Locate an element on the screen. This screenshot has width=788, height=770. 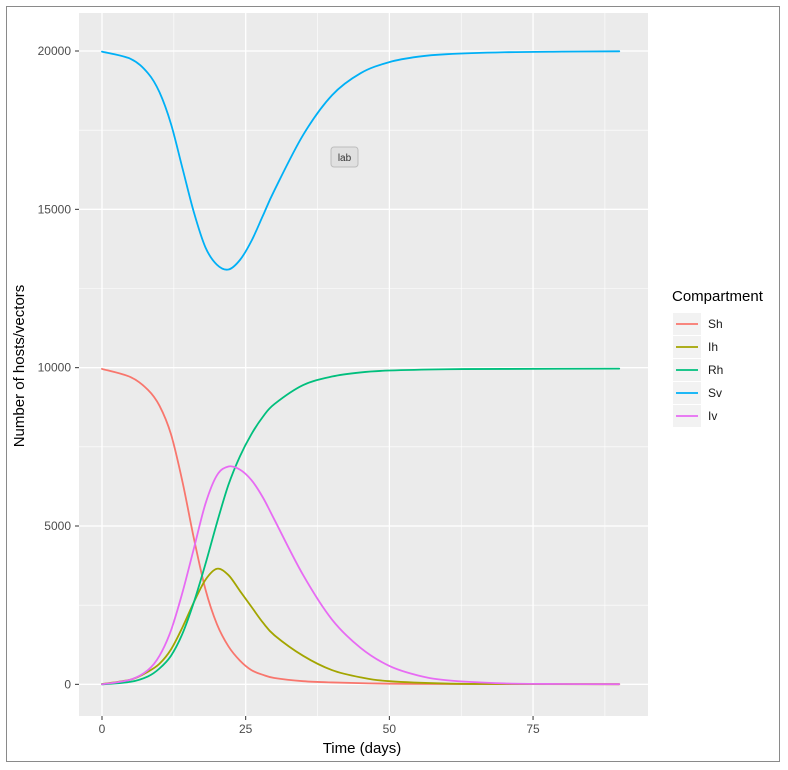
series-line-ih is located at coordinates (361, 626).